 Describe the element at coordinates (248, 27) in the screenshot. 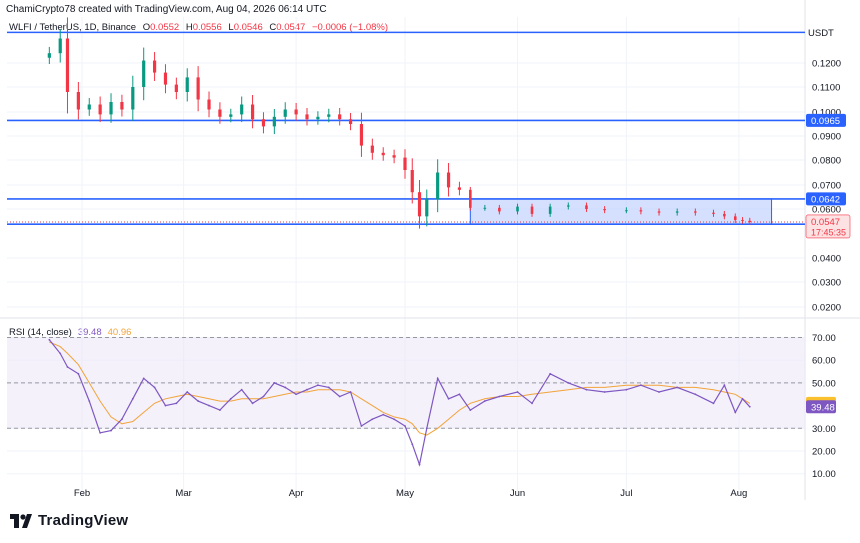

I see `low-value: 0.0546` at that location.